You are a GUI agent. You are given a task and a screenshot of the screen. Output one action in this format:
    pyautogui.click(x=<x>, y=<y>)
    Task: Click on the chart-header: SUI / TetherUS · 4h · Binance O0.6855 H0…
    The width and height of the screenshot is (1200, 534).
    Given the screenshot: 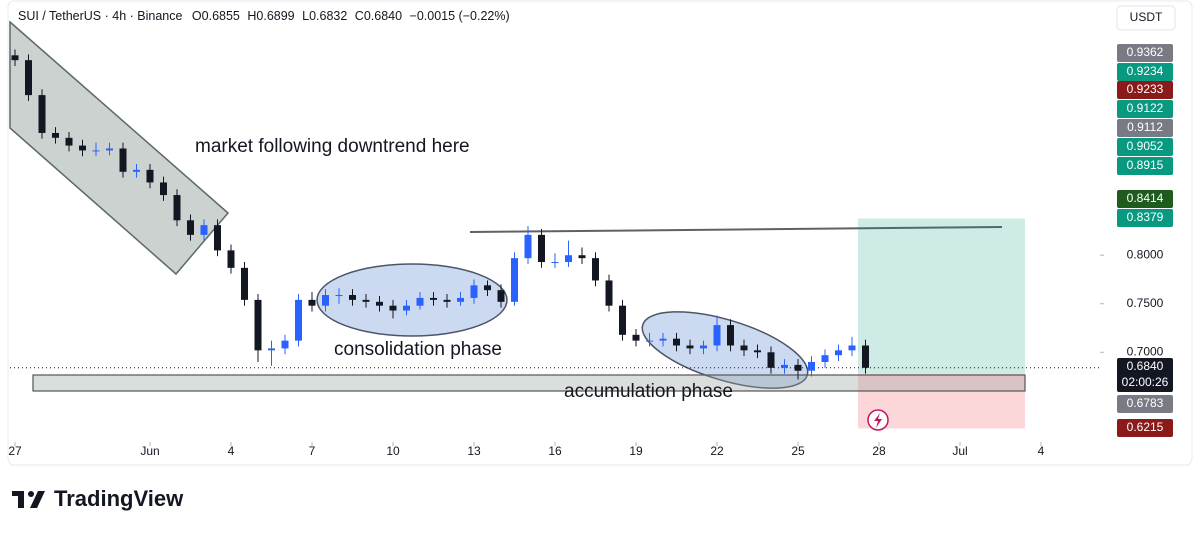 What is the action you would take?
    pyautogui.click(x=264, y=16)
    